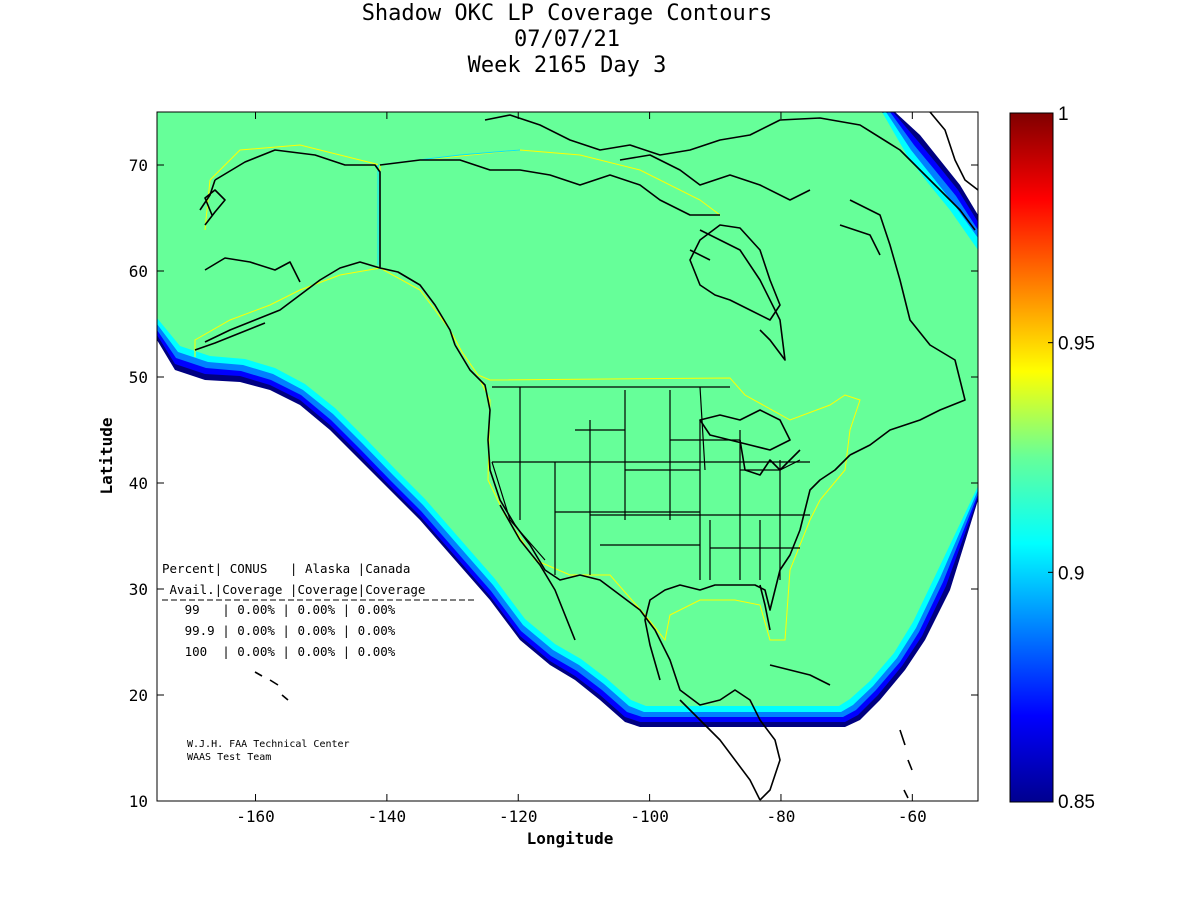 The width and height of the screenshot is (1200, 900). Describe the element at coordinates (255, 816) in the screenshot. I see `x-tick-label: -160` at that location.